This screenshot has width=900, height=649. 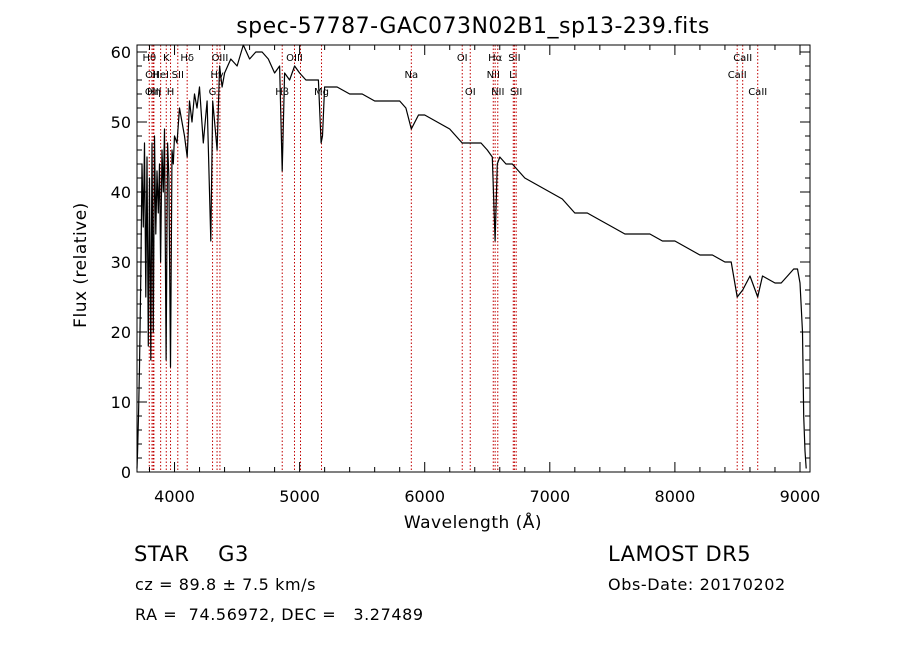 What do you see at coordinates (213, 92) in the screenshot?
I see `line-marker-label: G` at bounding box center [213, 92].